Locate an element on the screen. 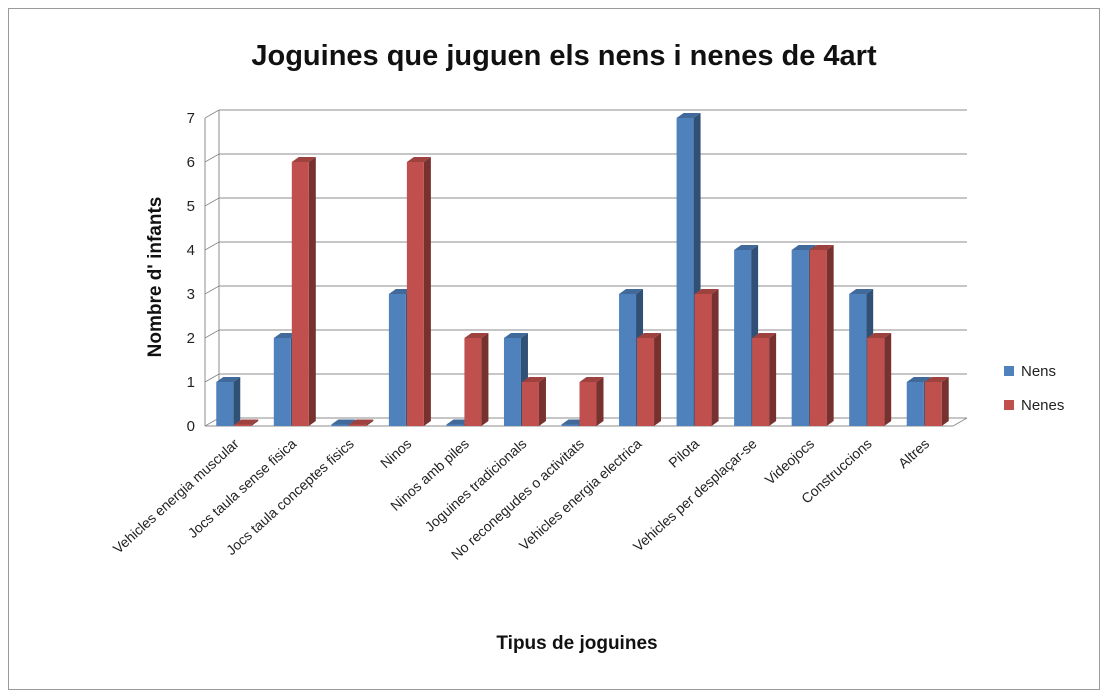  y-tick-label: 1 is located at coordinates (191, 382).